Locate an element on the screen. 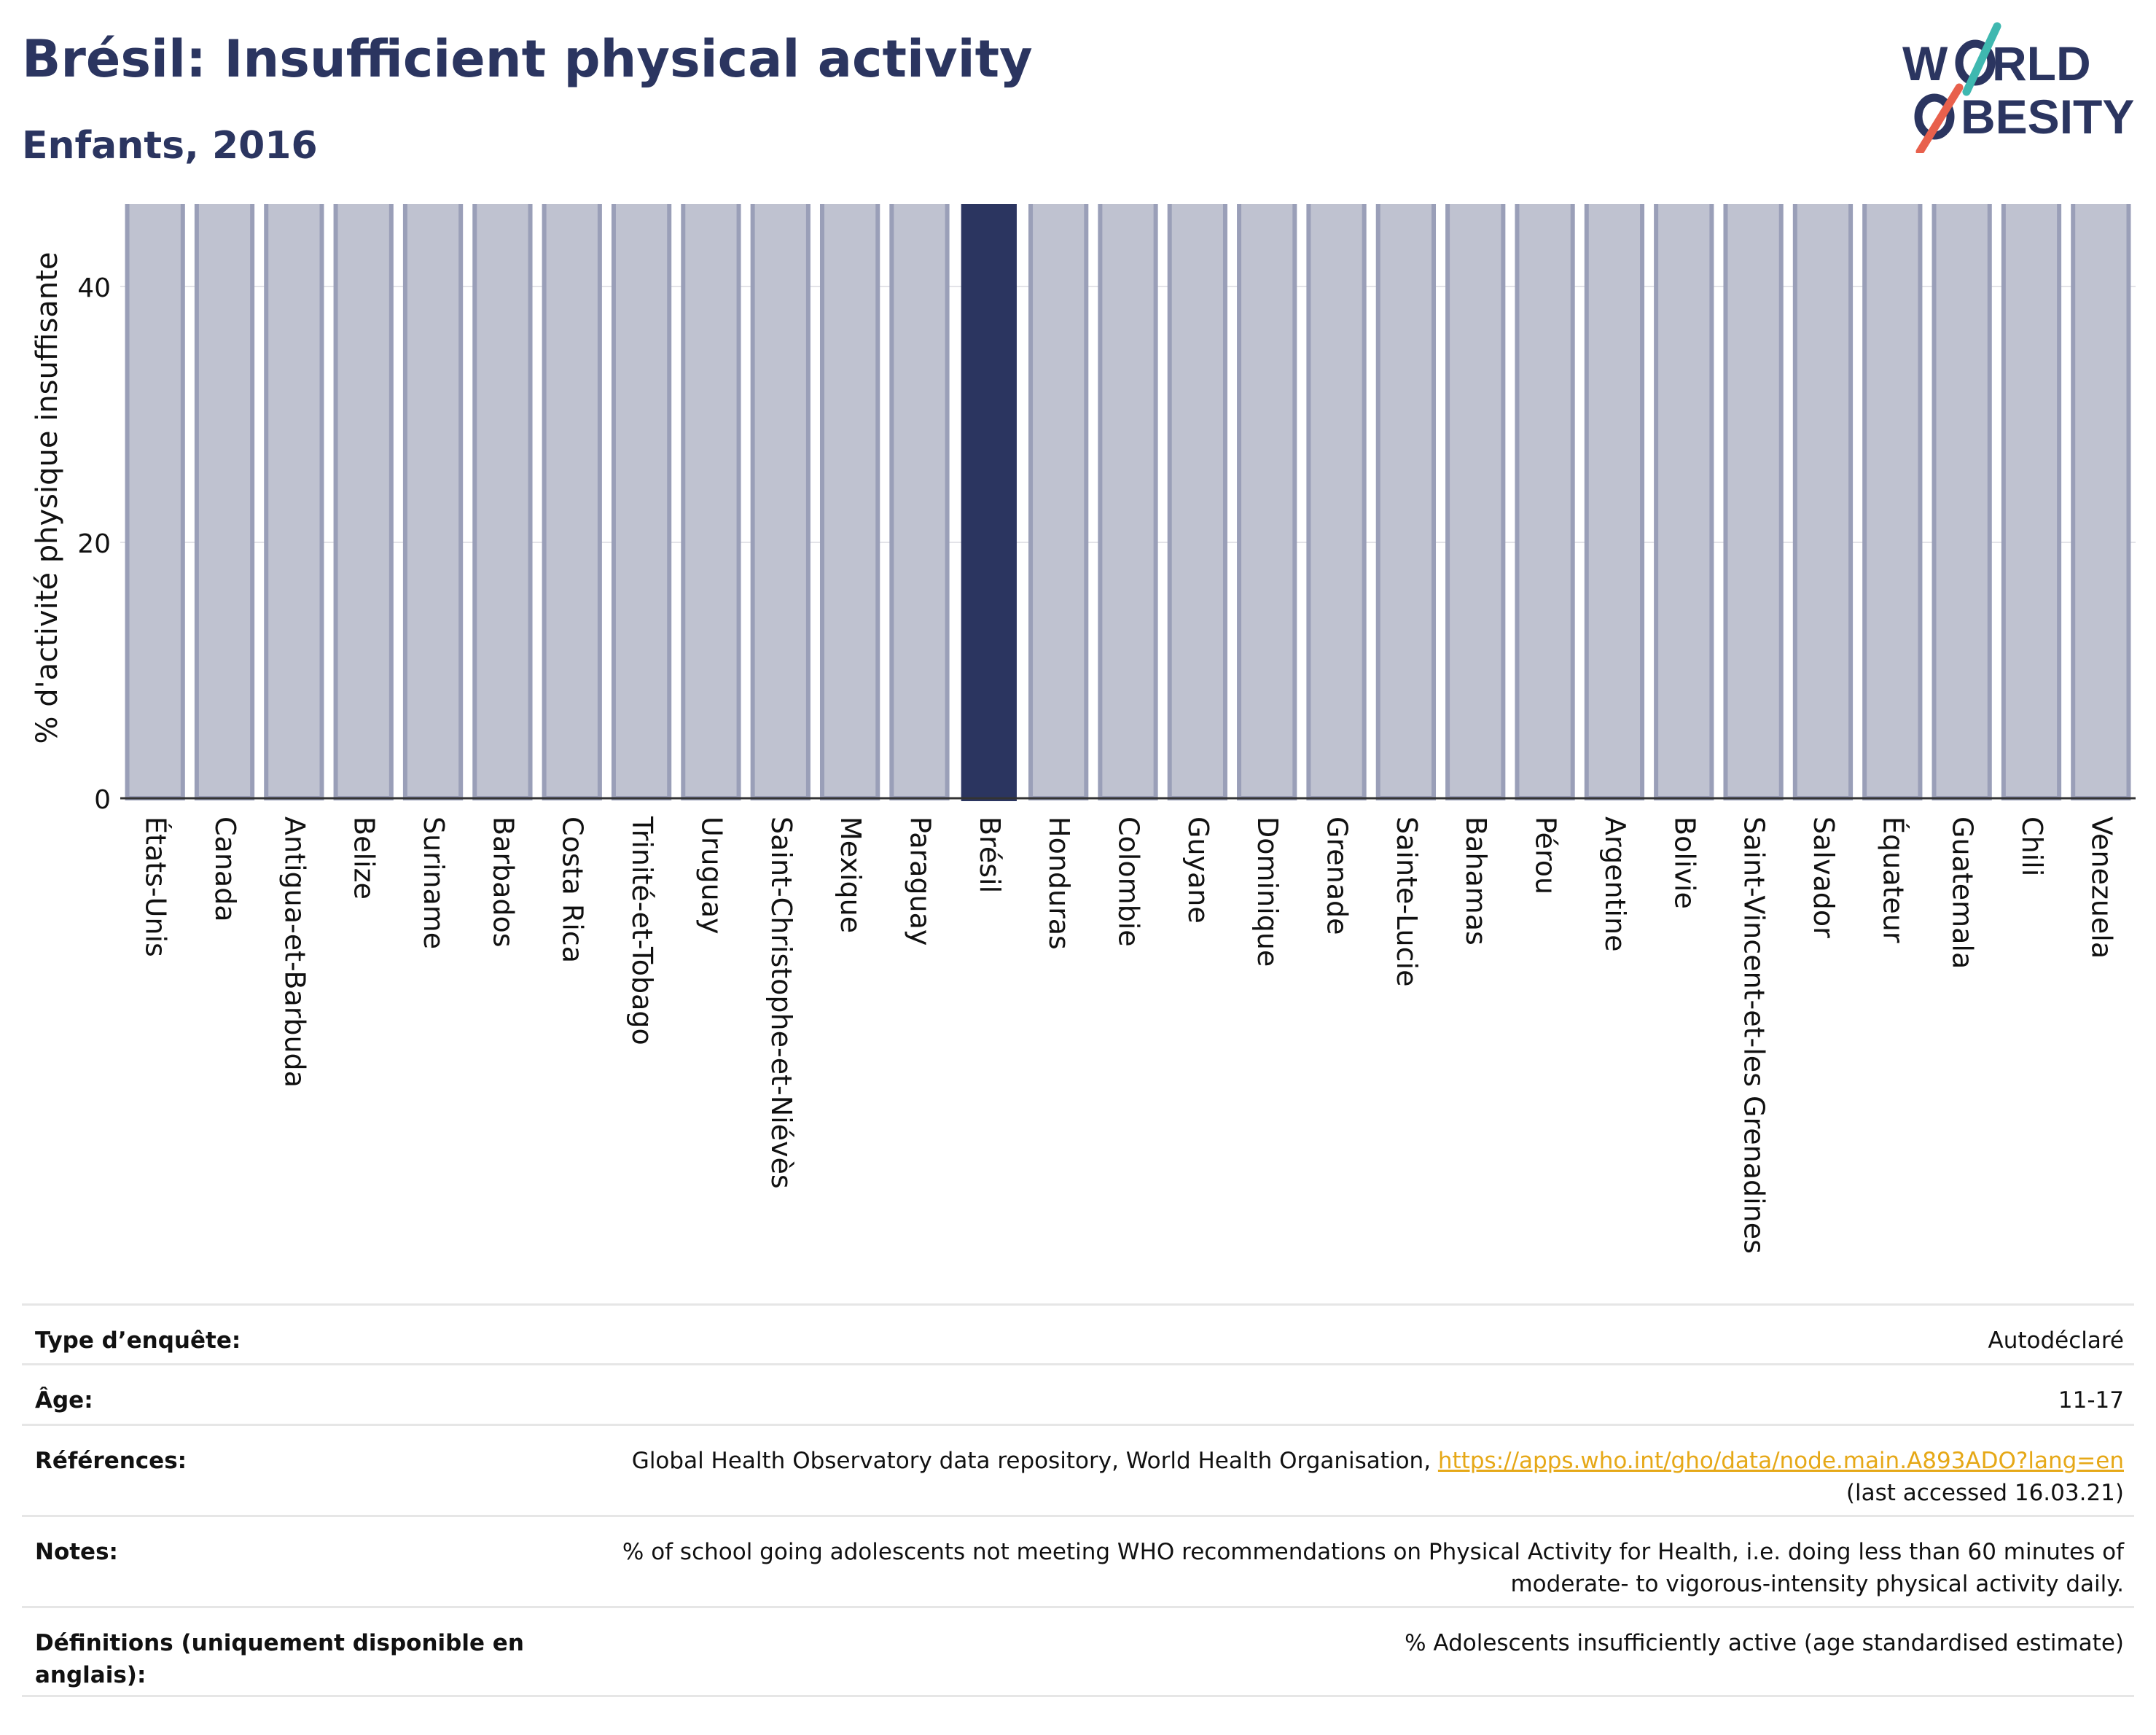 The image size is (2156, 1735). x-tick-label: Brésil is located at coordinates (990, 854).